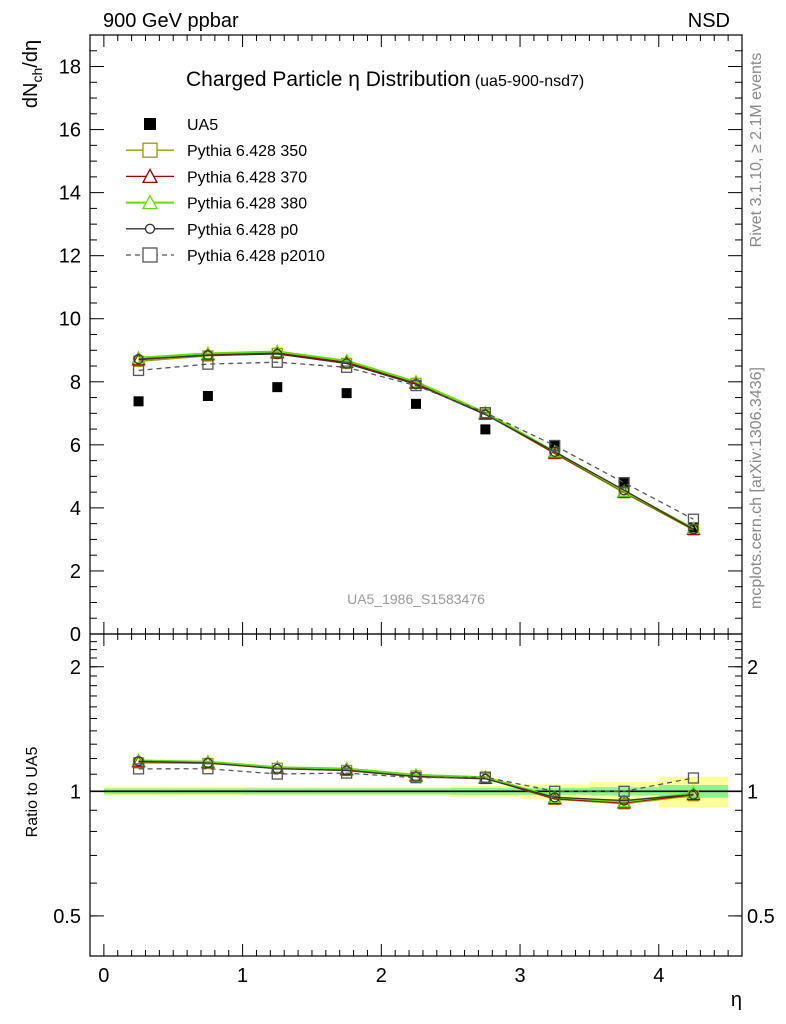  What do you see at coordinates (242, 976) in the screenshot?
I see `x-tick-label: 1` at bounding box center [242, 976].